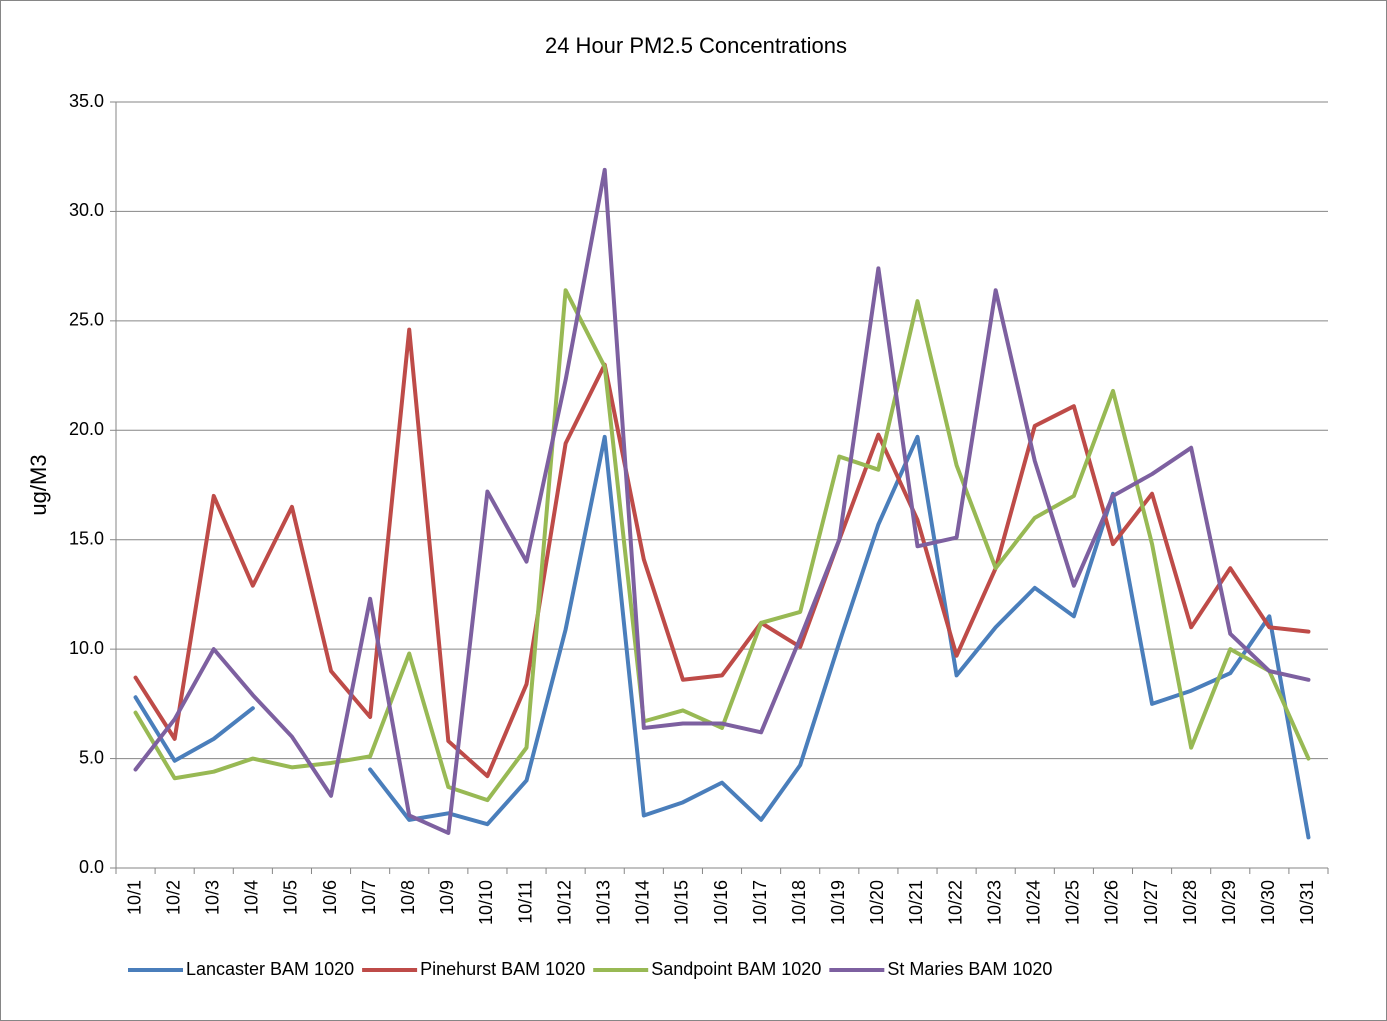 Image resolution: width=1387 pixels, height=1021 pixels. What do you see at coordinates (1190, 902) in the screenshot?
I see `x-tick-label: 10/28` at bounding box center [1190, 902].